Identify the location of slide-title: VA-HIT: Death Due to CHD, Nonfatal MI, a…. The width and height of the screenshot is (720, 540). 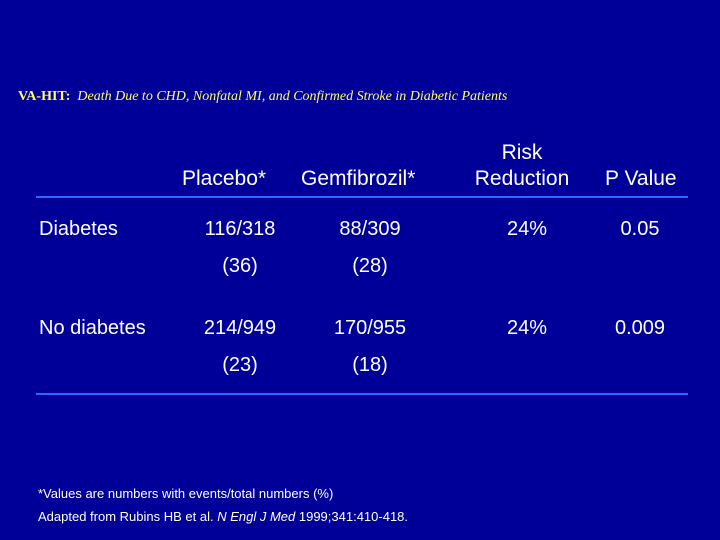
(262, 97).